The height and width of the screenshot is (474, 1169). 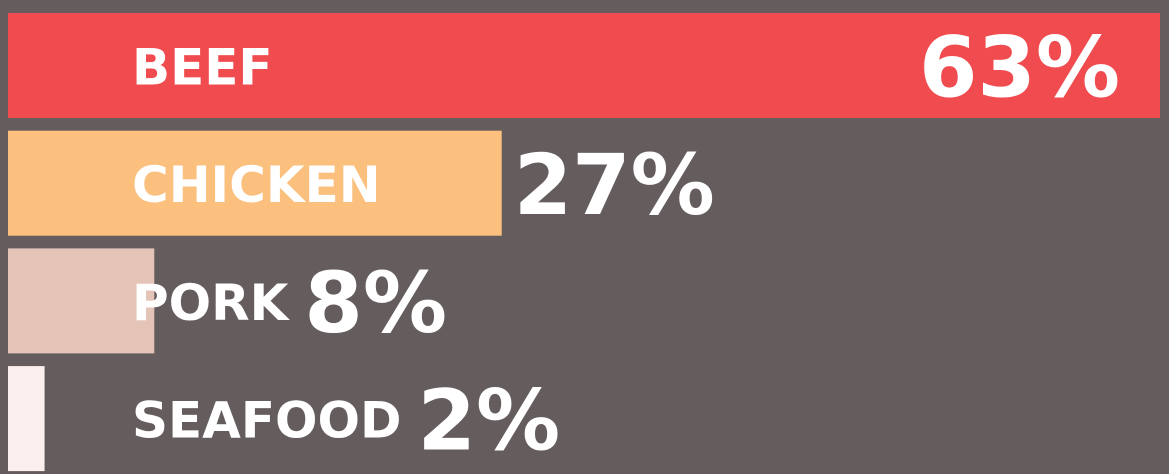 I want to click on value-label: 63%, so click(x=1019, y=68).